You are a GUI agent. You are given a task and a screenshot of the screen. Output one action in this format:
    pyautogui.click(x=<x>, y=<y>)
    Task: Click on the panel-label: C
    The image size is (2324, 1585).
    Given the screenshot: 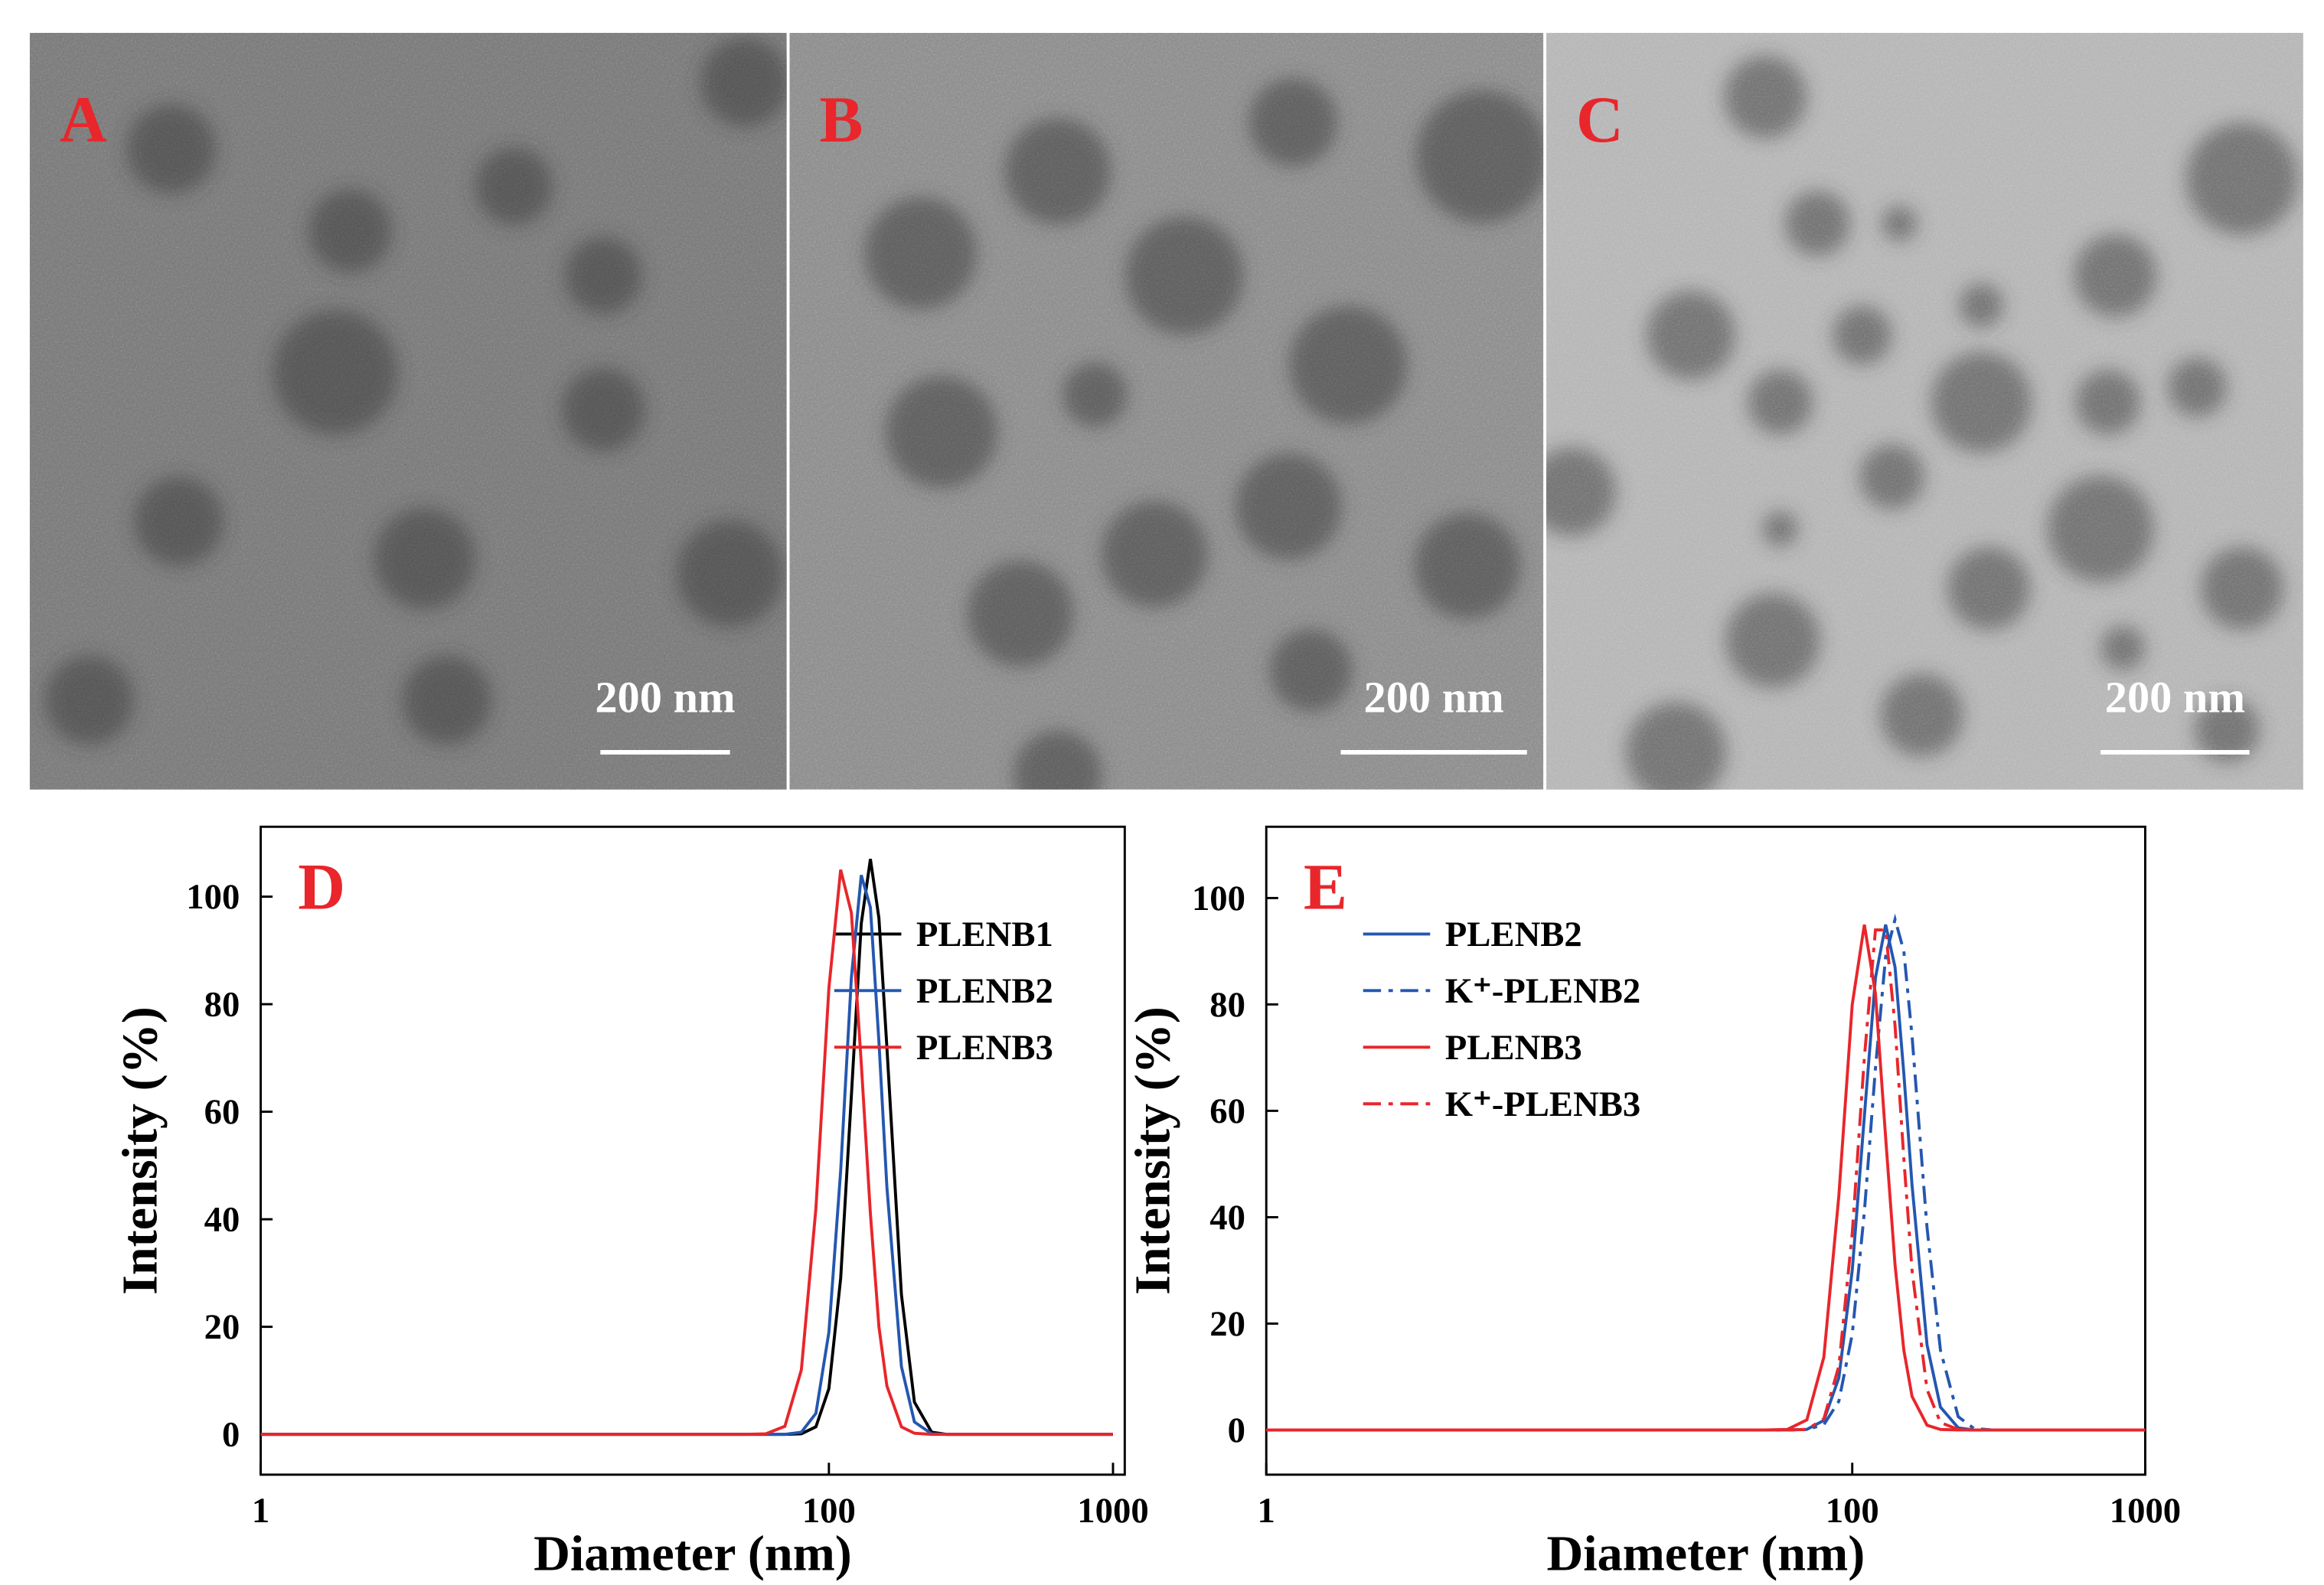 What is the action you would take?
    pyautogui.click(x=1600, y=119)
    